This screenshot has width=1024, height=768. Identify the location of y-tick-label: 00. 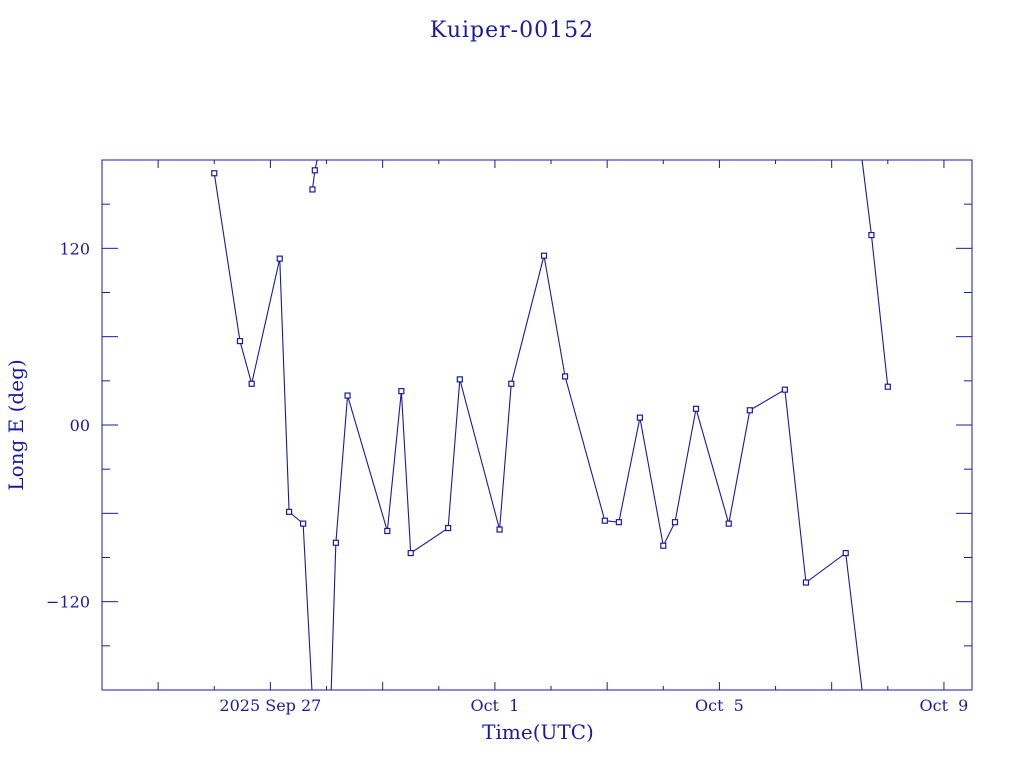
(80, 425).